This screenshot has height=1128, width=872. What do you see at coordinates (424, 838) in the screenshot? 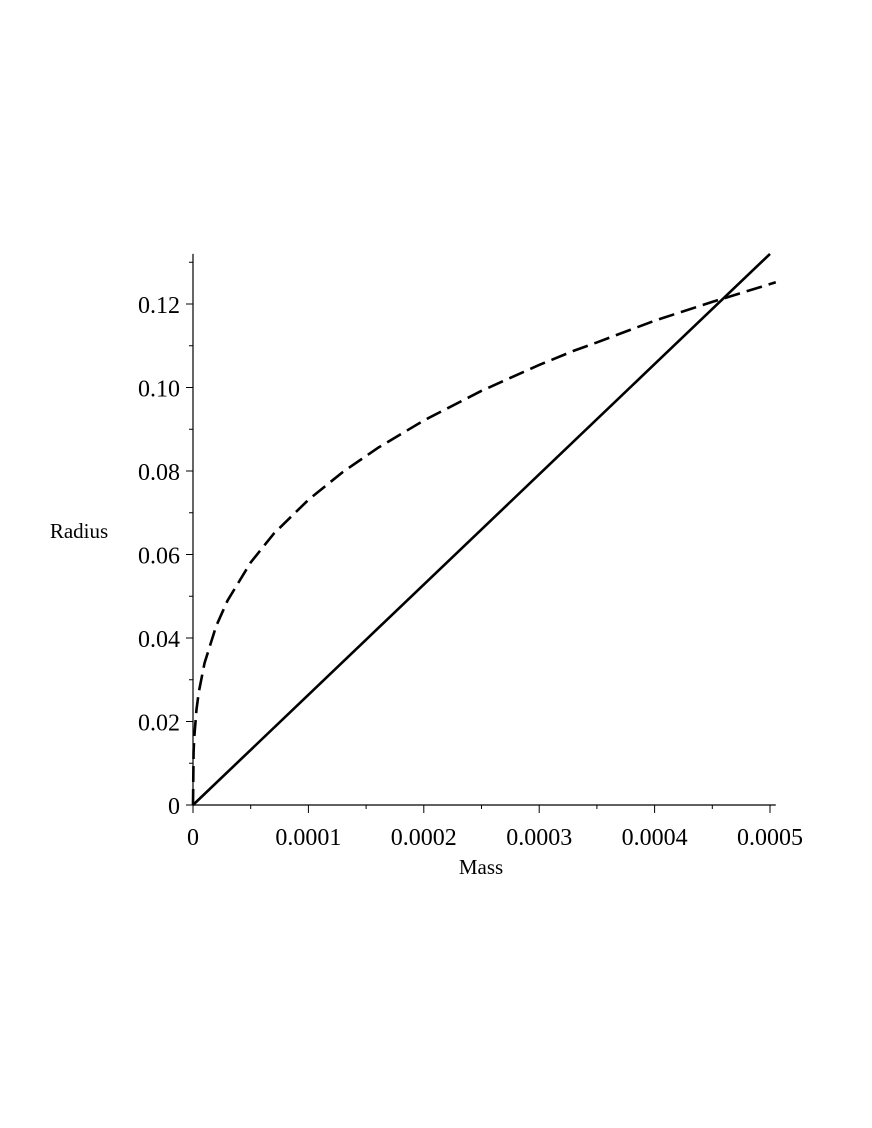
I see `x-tick-label: 0.0002` at bounding box center [424, 838].